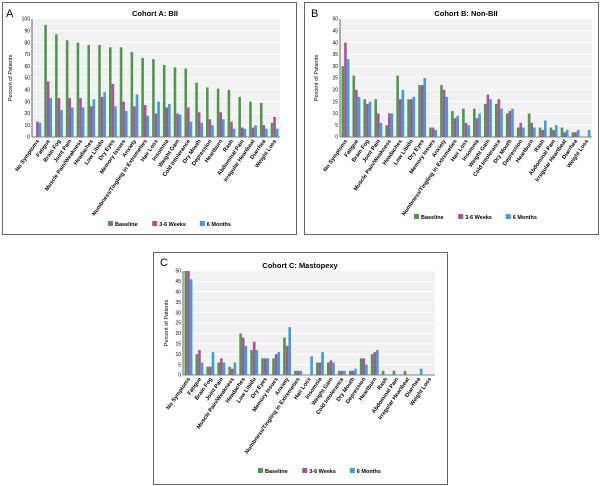  Describe the element at coordinates (300, 265) in the screenshot. I see `chart-title: Cohort C: Mastopexy` at that location.